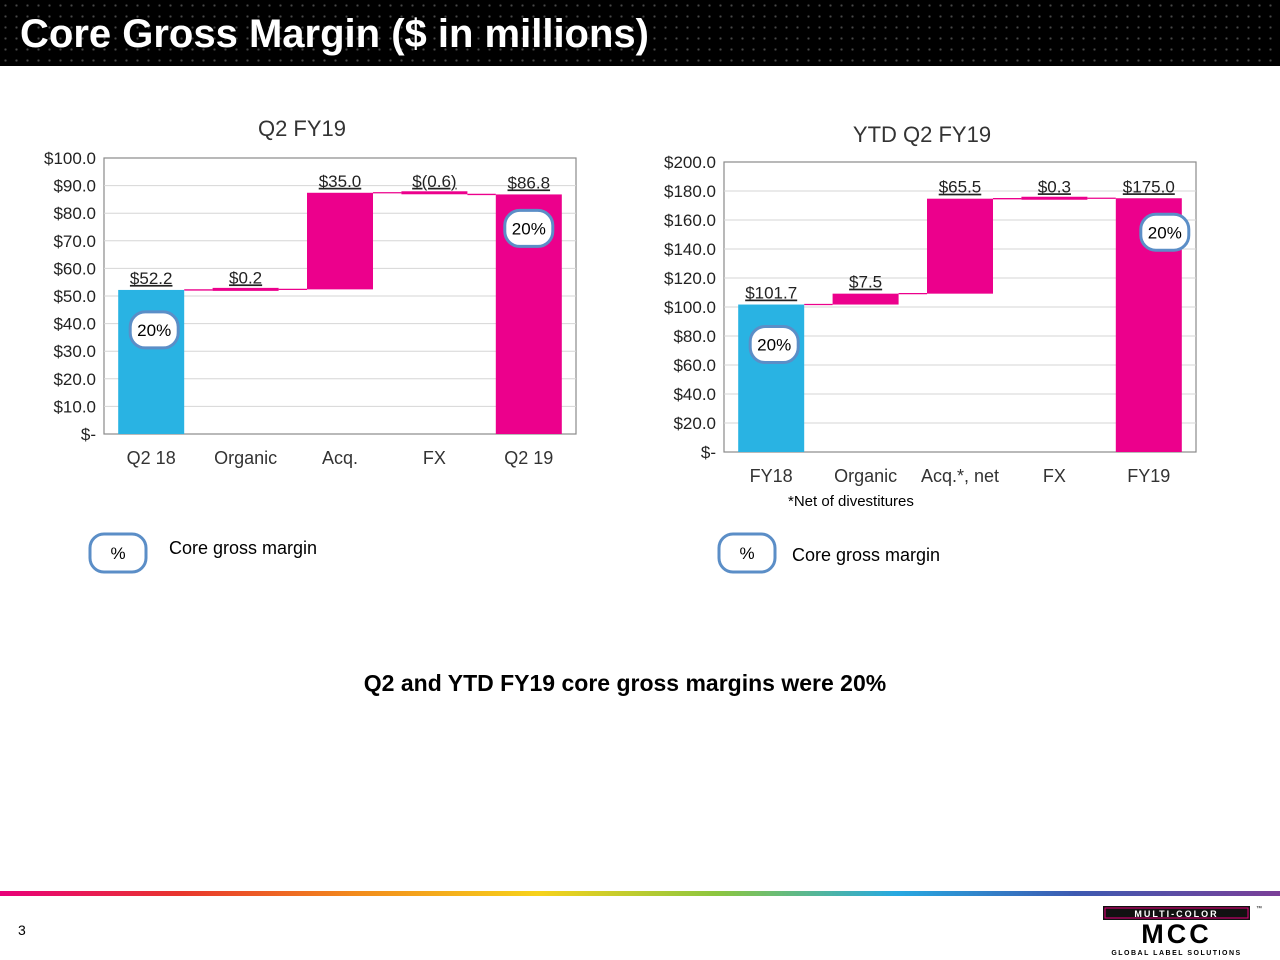  What do you see at coordinates (245, 277) in the screenshot?
I see `data-label: $0.2` at bounding box center [245, 277].